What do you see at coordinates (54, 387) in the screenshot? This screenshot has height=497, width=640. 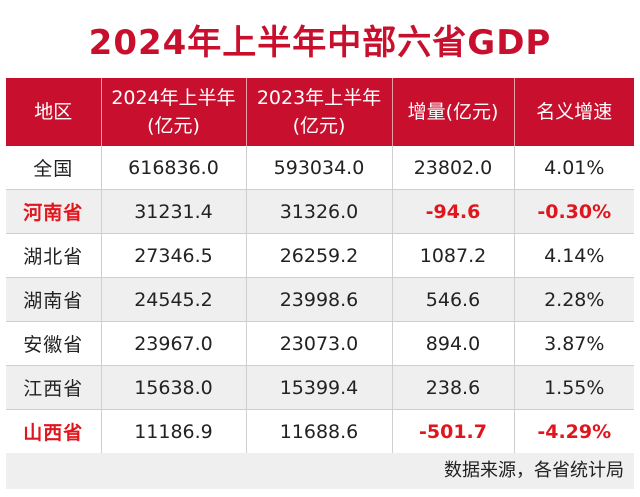 I see `region-cell: 江西省` at bounding box center [54, 387].